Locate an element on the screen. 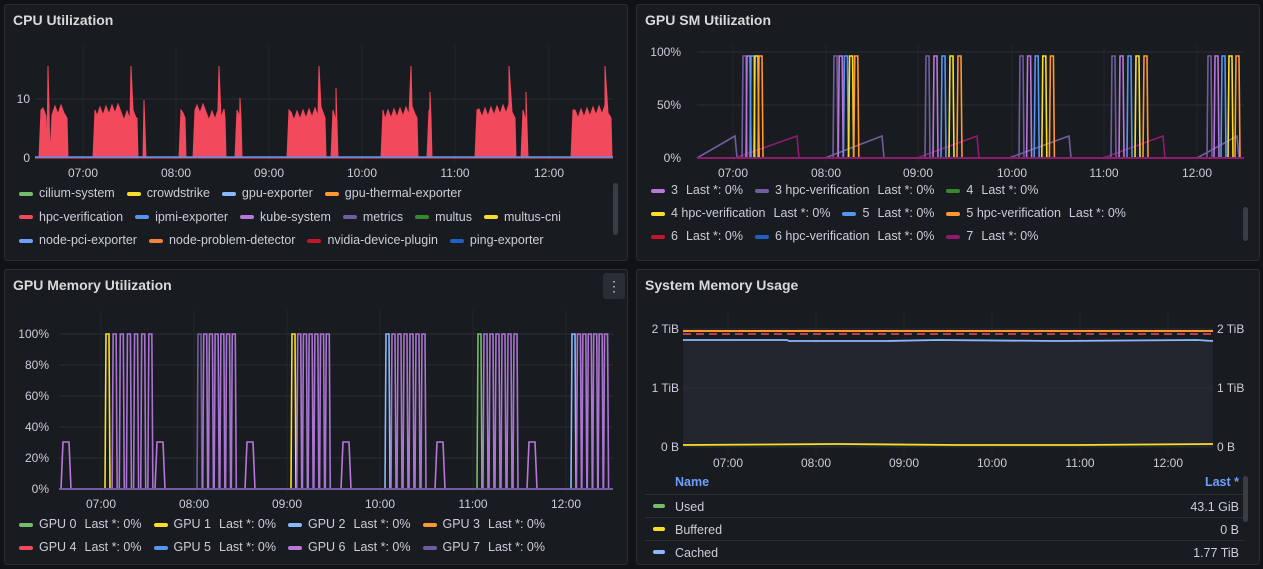 The height and width of the screenshot is (569, 1263). legend-item: 4 hpc-verification Last *: 0% is located at coordinates (740, 213).